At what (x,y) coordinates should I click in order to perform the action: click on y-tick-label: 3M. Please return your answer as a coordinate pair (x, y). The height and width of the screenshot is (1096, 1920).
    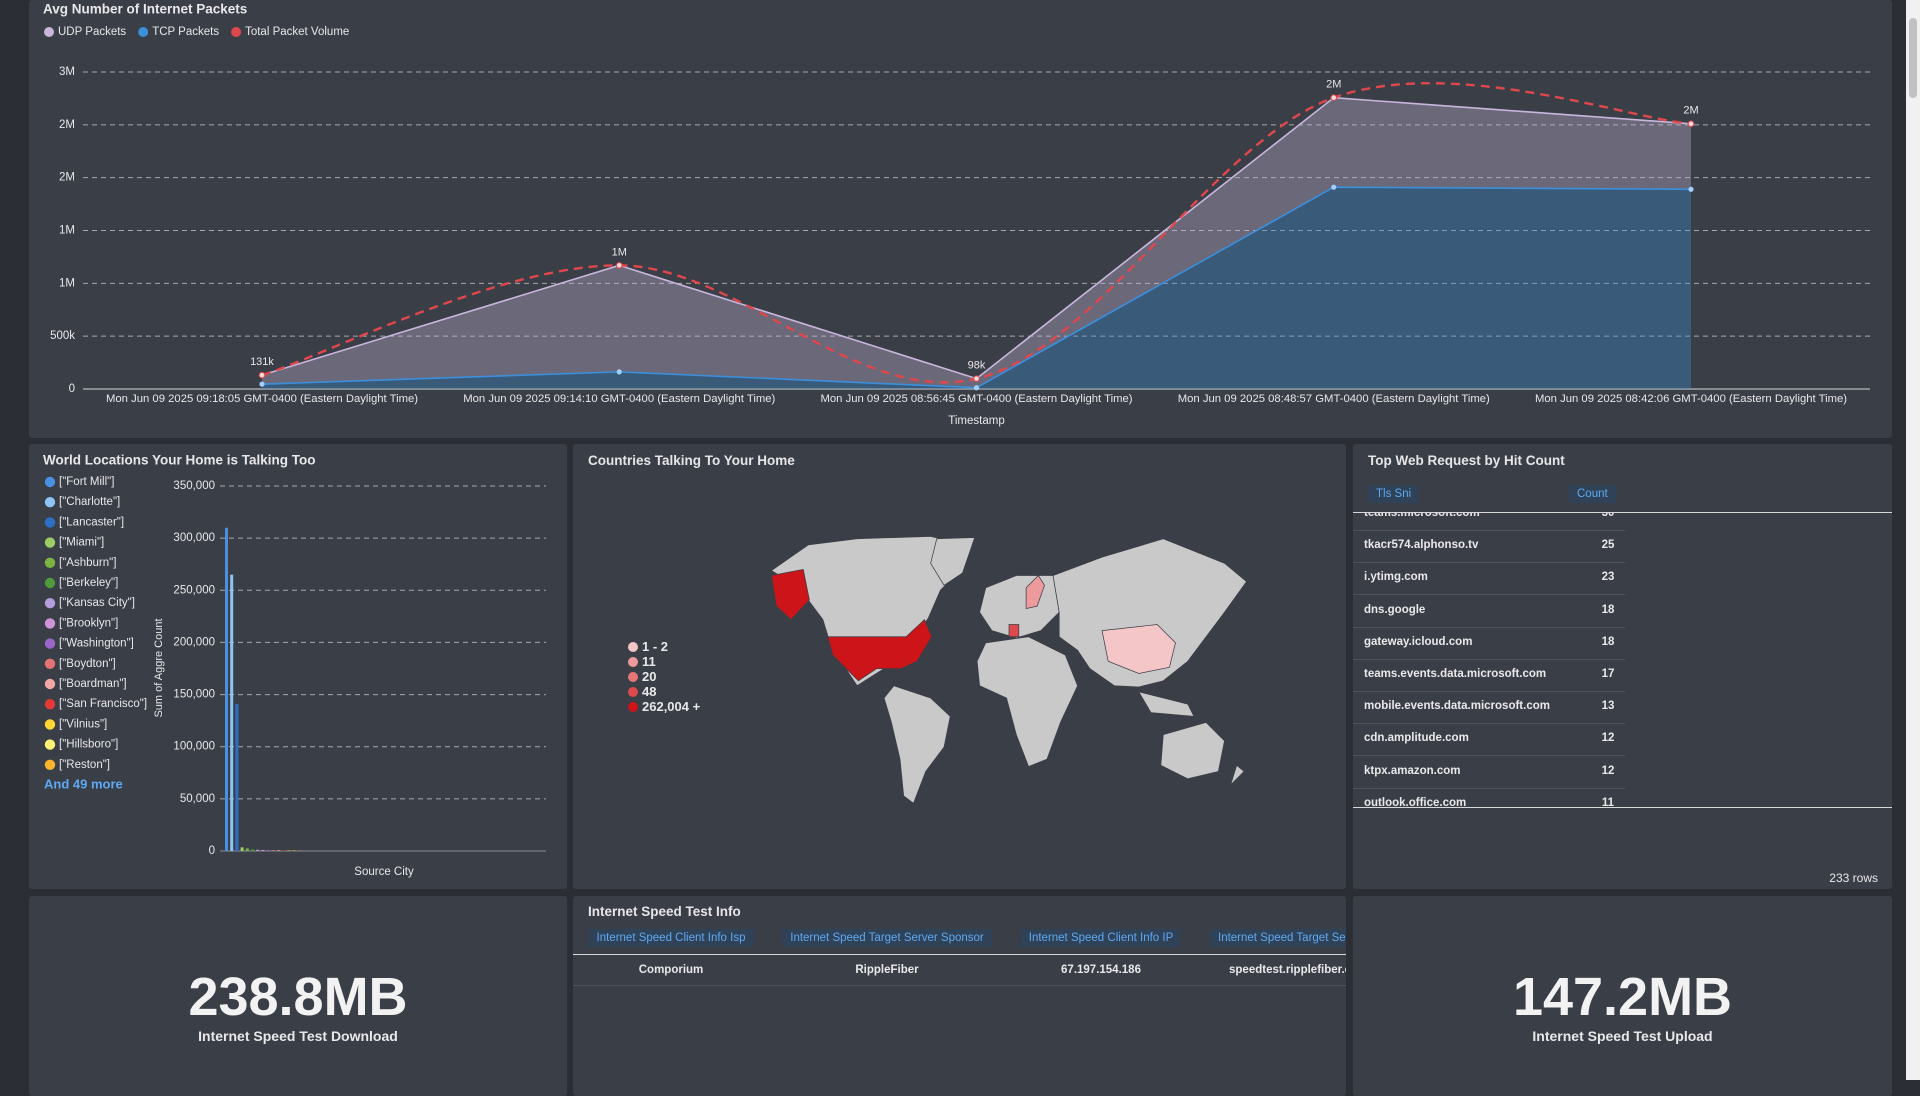
    Looking at the image, I should click on (67, 72).